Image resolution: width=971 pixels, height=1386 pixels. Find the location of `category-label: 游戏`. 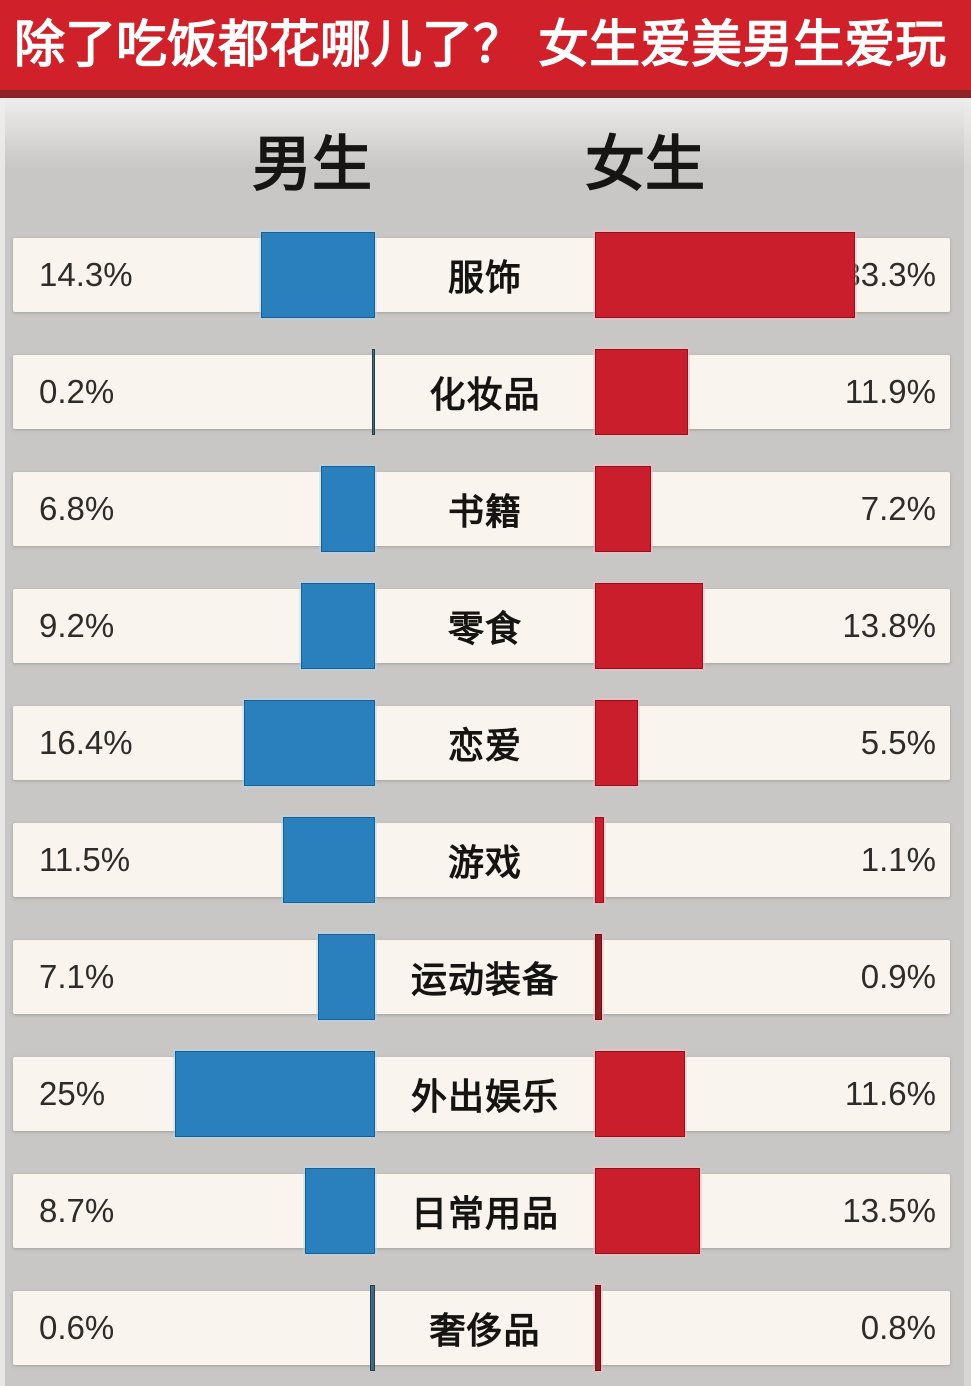

category-label: 游戏 is located at coordinates (484, 862).